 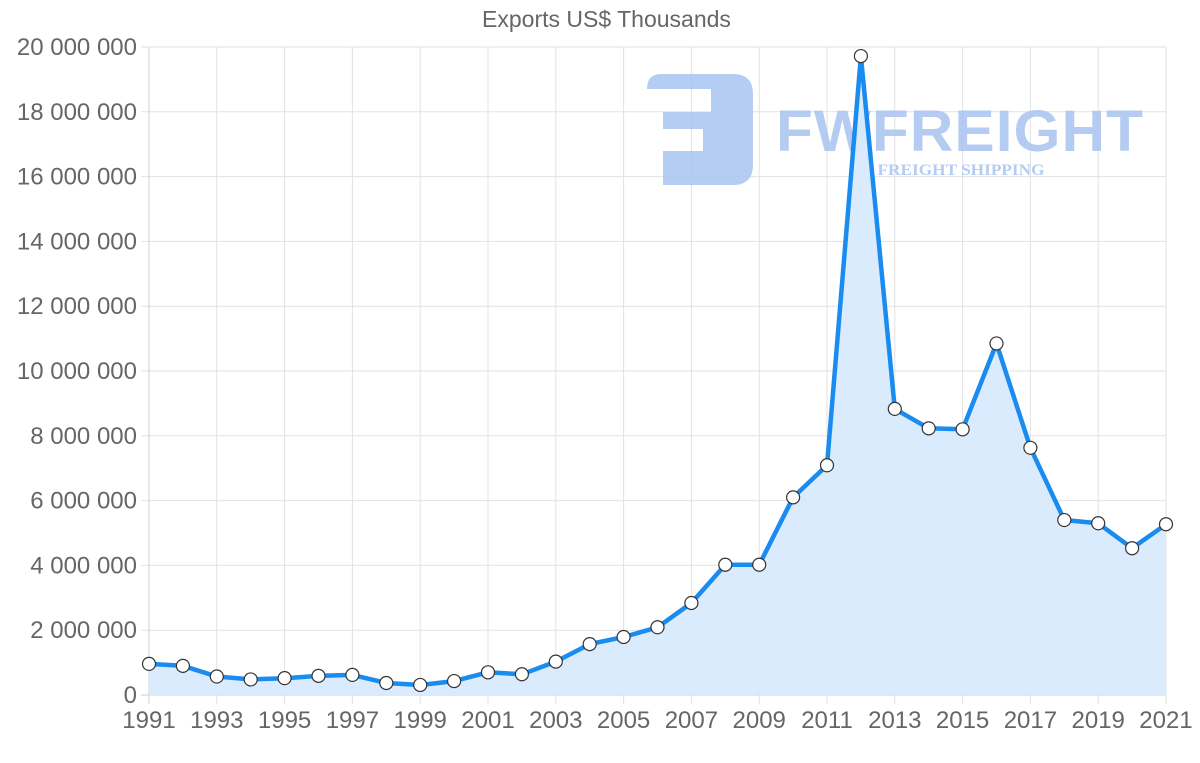 What do you see at coordinates (83, 436) in the screenshot?
I see `y-tick-label: 8 000 000` at bounding box center [83, 436].